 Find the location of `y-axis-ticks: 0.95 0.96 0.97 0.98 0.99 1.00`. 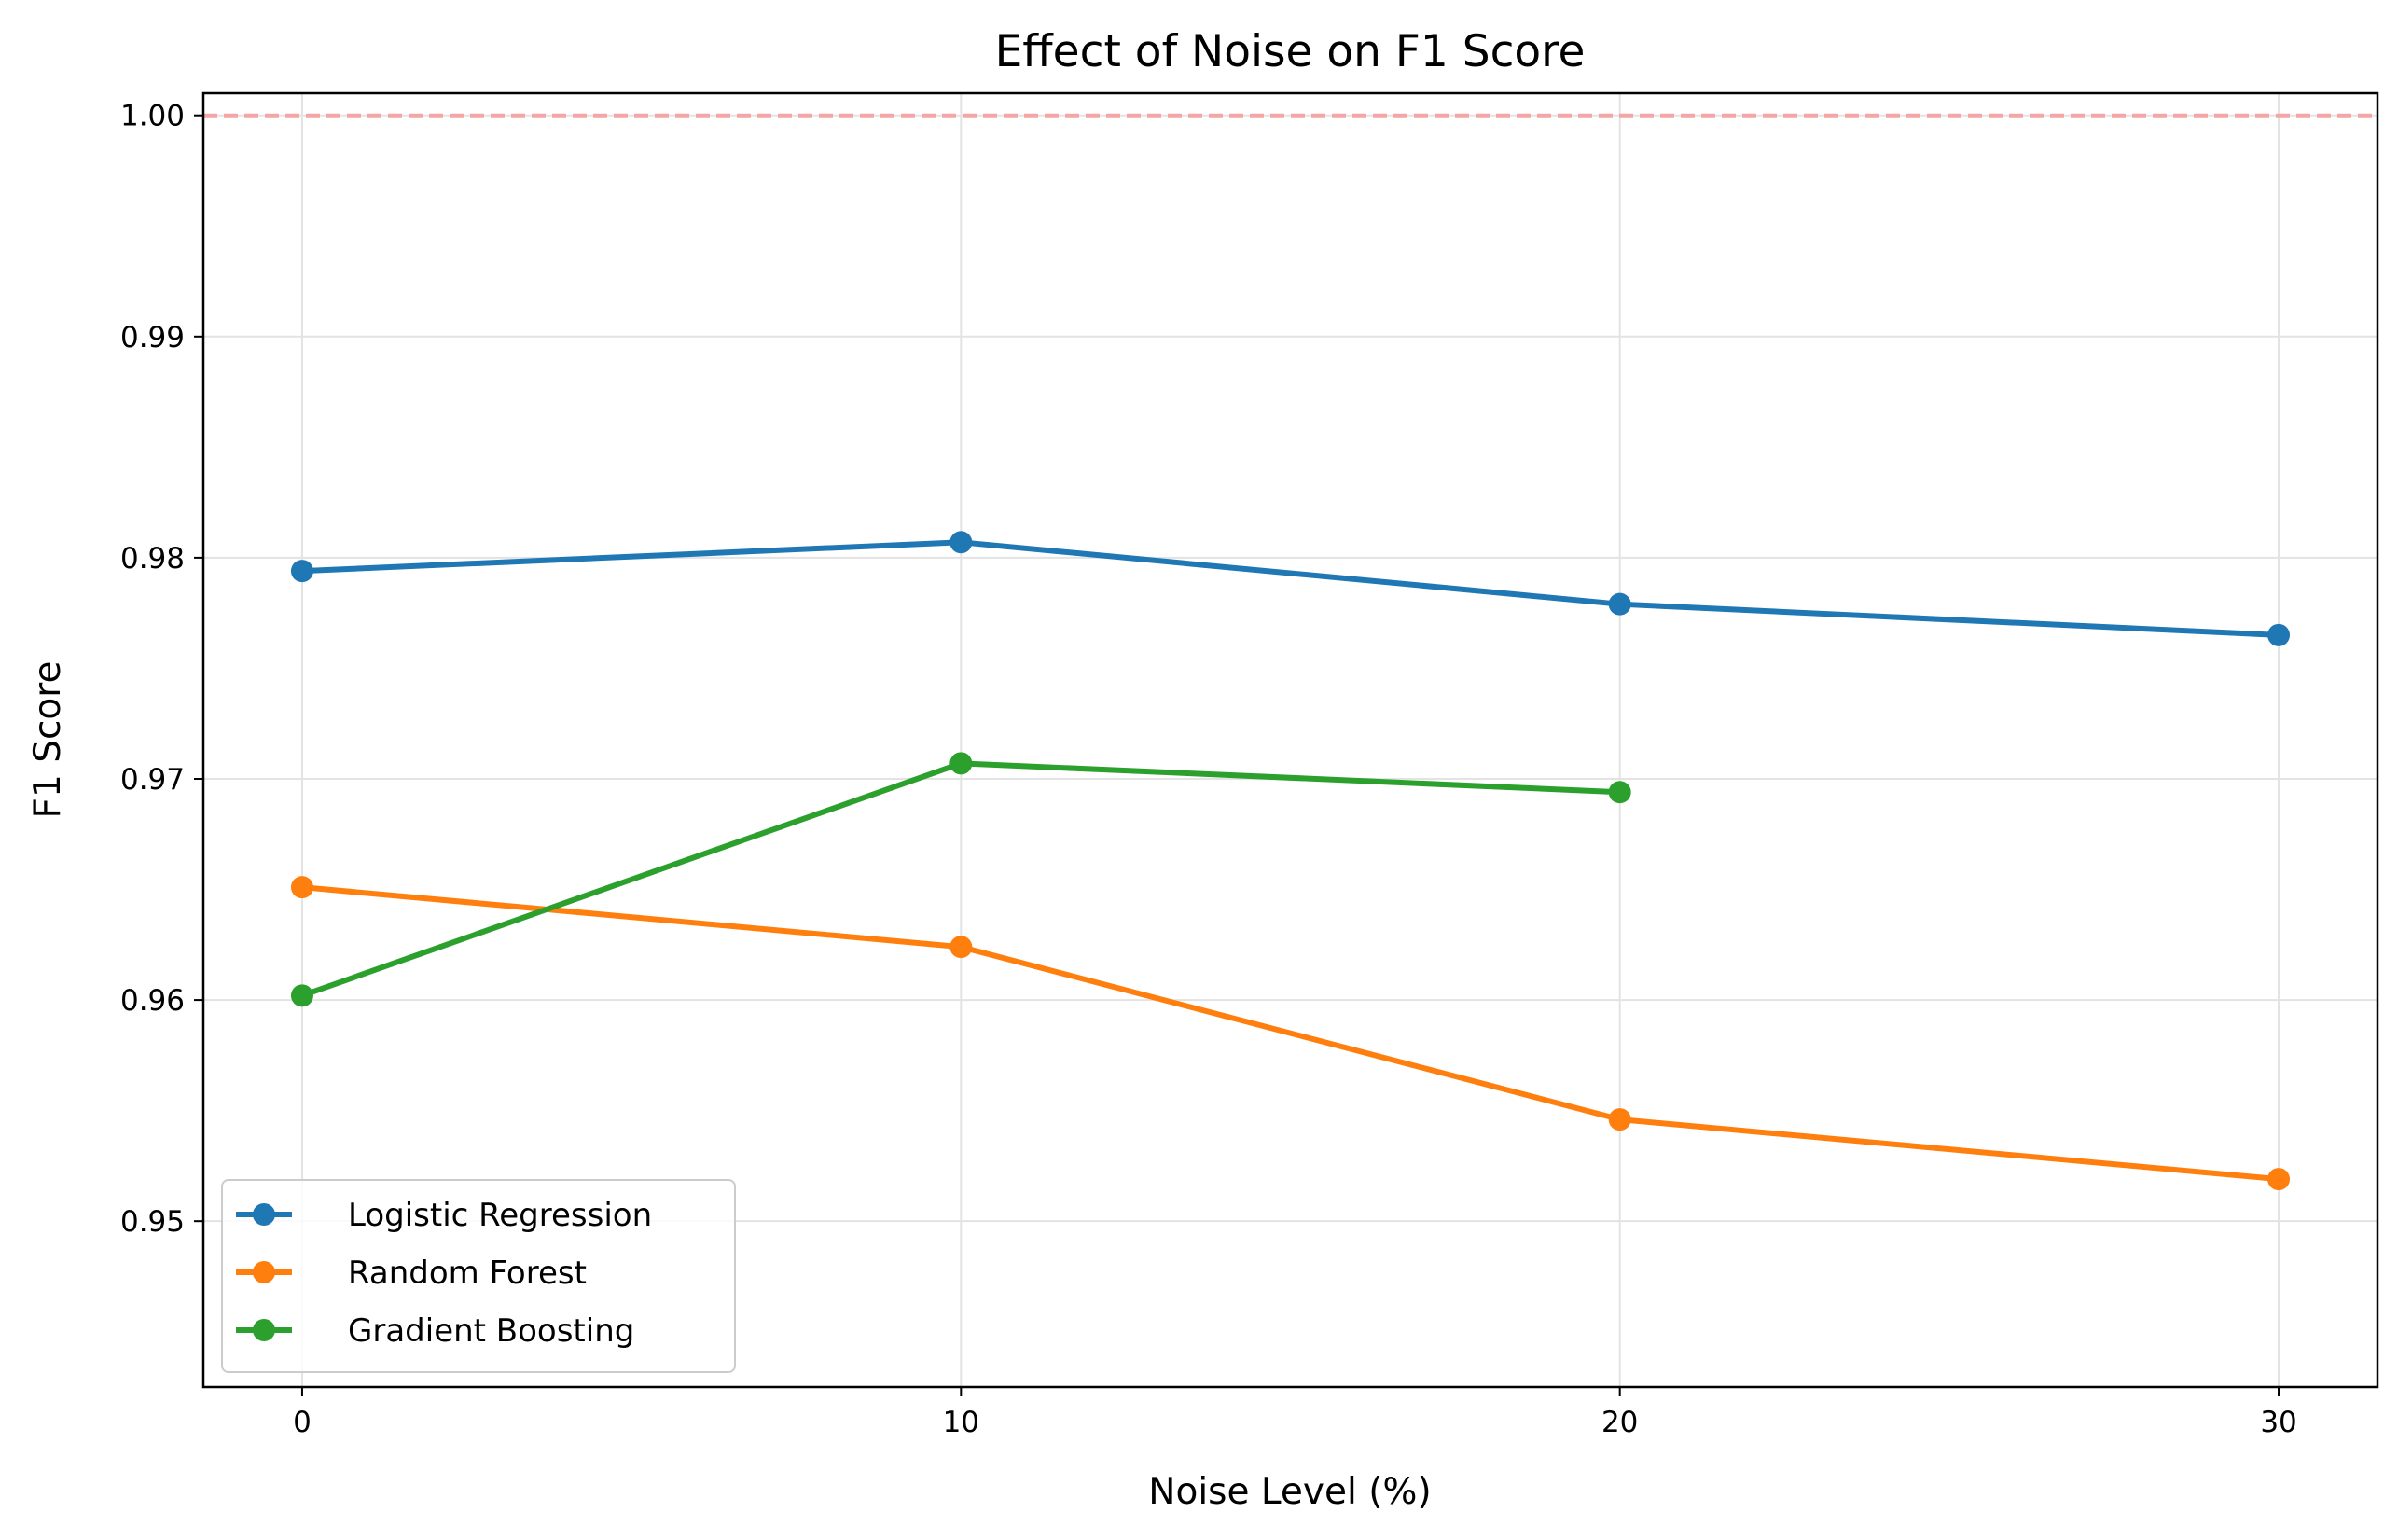

y-axis-ticks: 0.95 0.96 0.97 0.98 0.99 1.00 is located at coordinates (162, 669).